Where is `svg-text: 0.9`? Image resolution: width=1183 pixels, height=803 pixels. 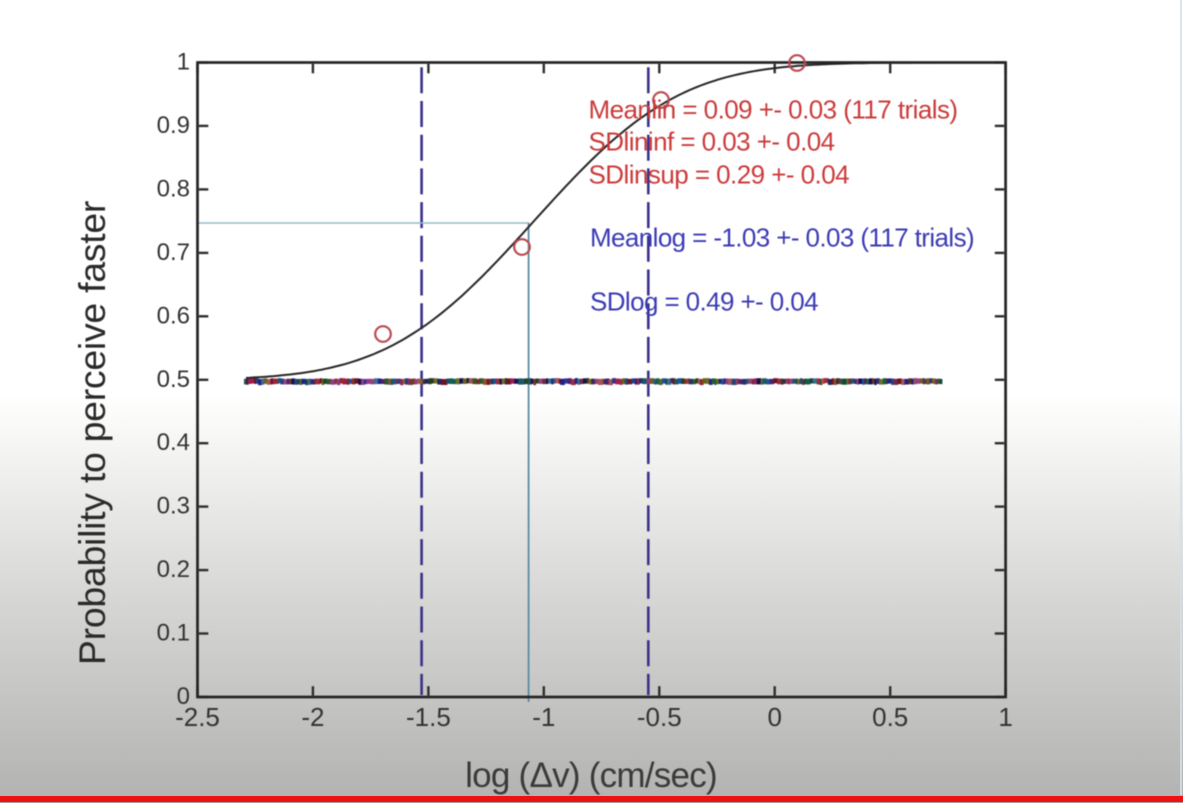
svg-text: 0.9 is located at coordinates (173, 125).